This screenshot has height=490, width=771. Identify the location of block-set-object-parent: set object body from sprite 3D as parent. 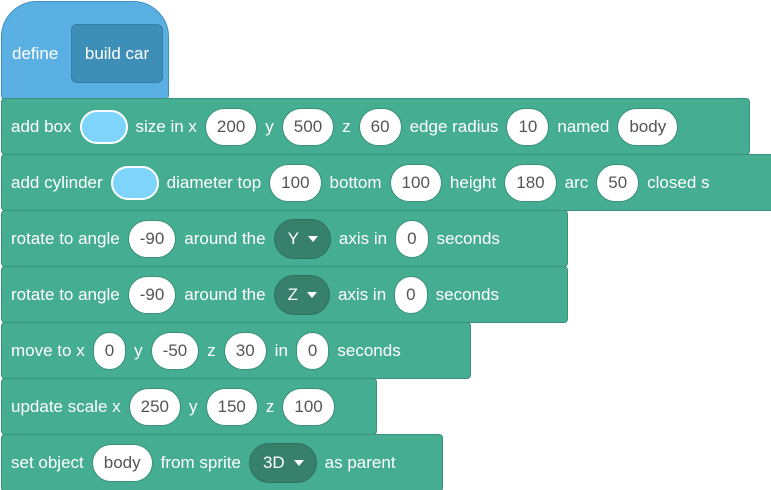
(222, 462).